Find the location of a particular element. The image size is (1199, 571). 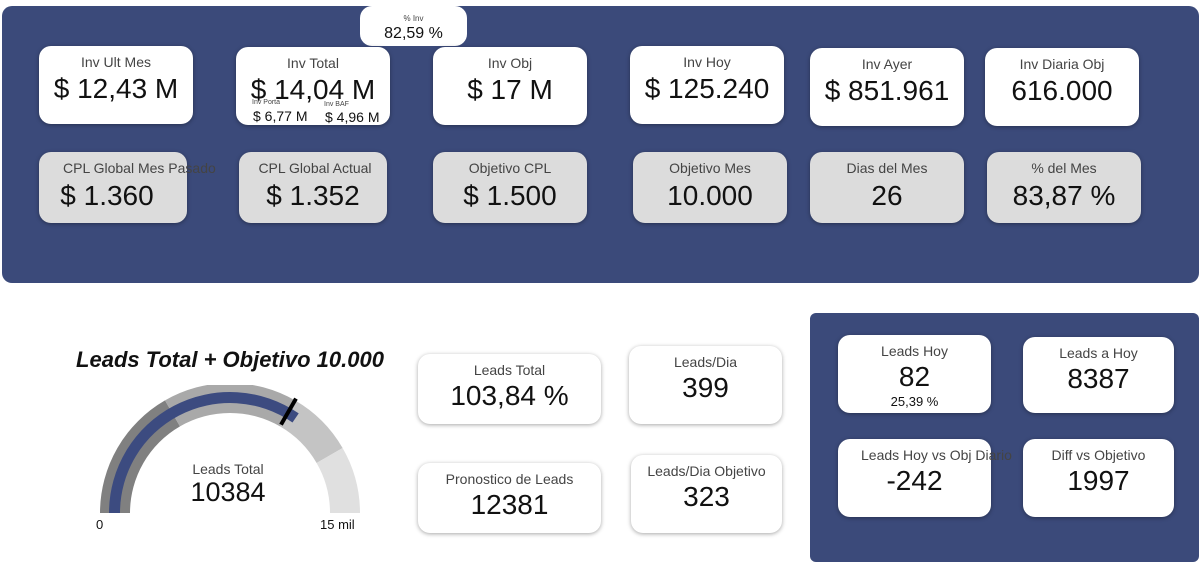

pct-mes-value: 83,87 % is located at coordinates (1064, 195).